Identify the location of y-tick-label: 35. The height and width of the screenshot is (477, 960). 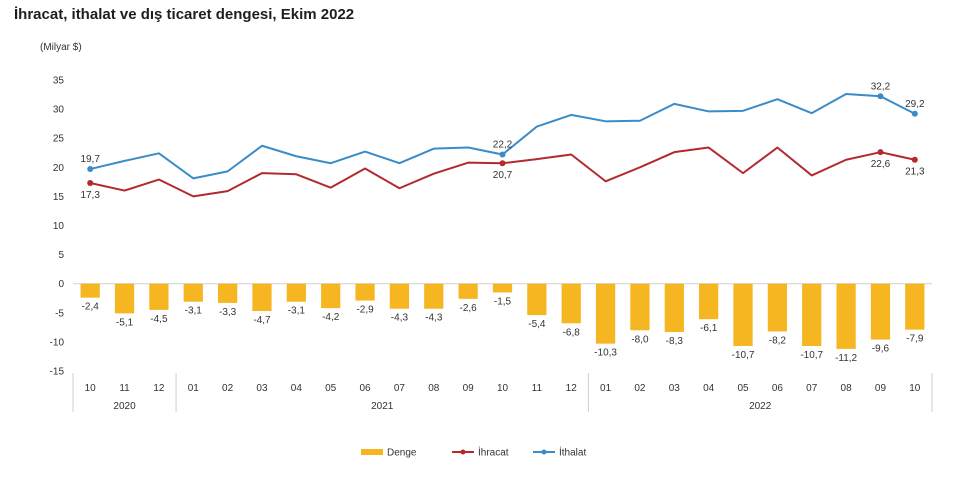
(59, 81).